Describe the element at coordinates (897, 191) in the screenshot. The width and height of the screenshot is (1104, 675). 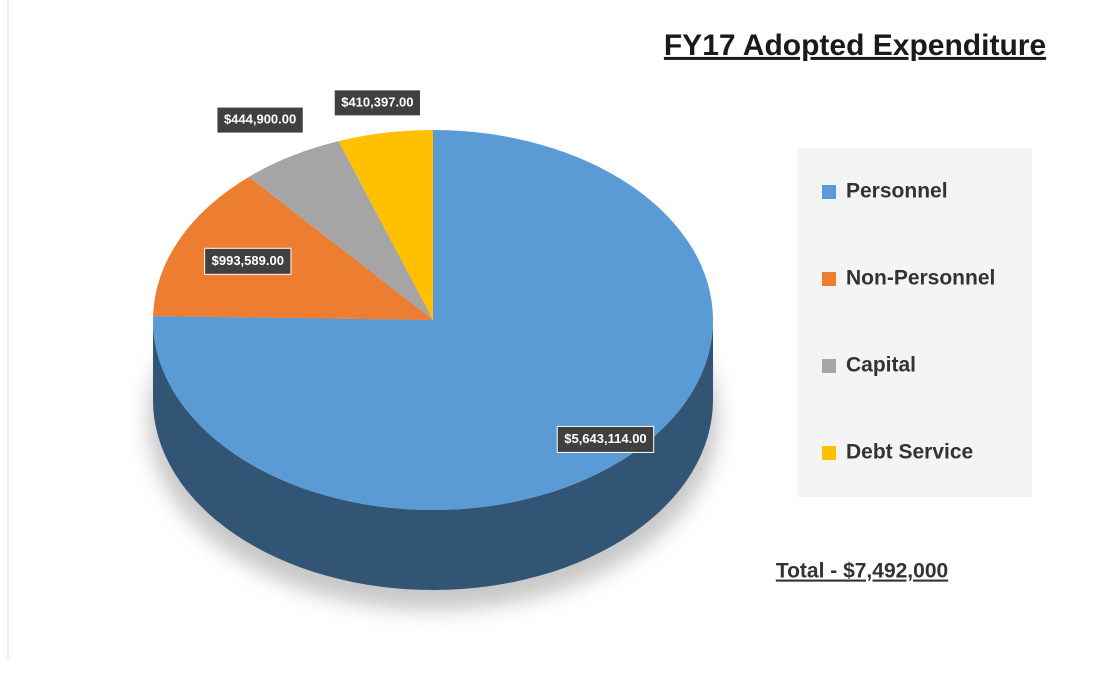
I see `legend-label: Personnel` at that location.